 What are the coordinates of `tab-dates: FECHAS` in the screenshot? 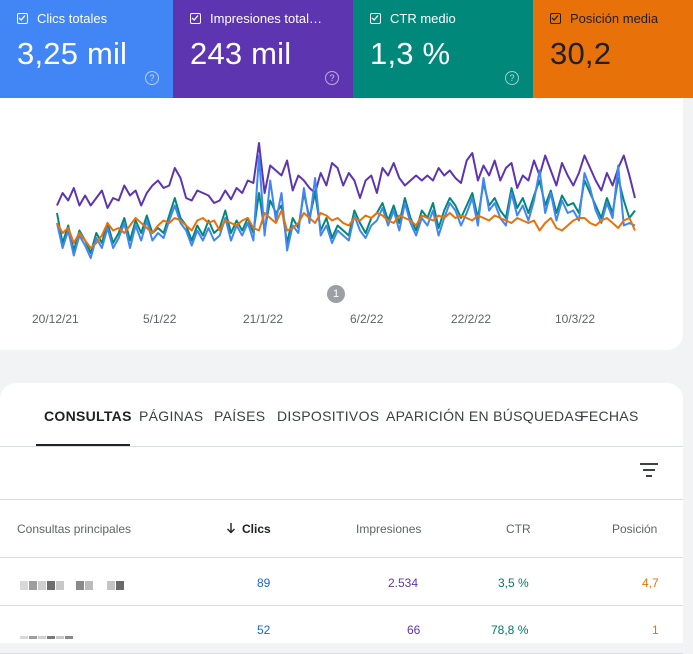 It's located at (609, 416).